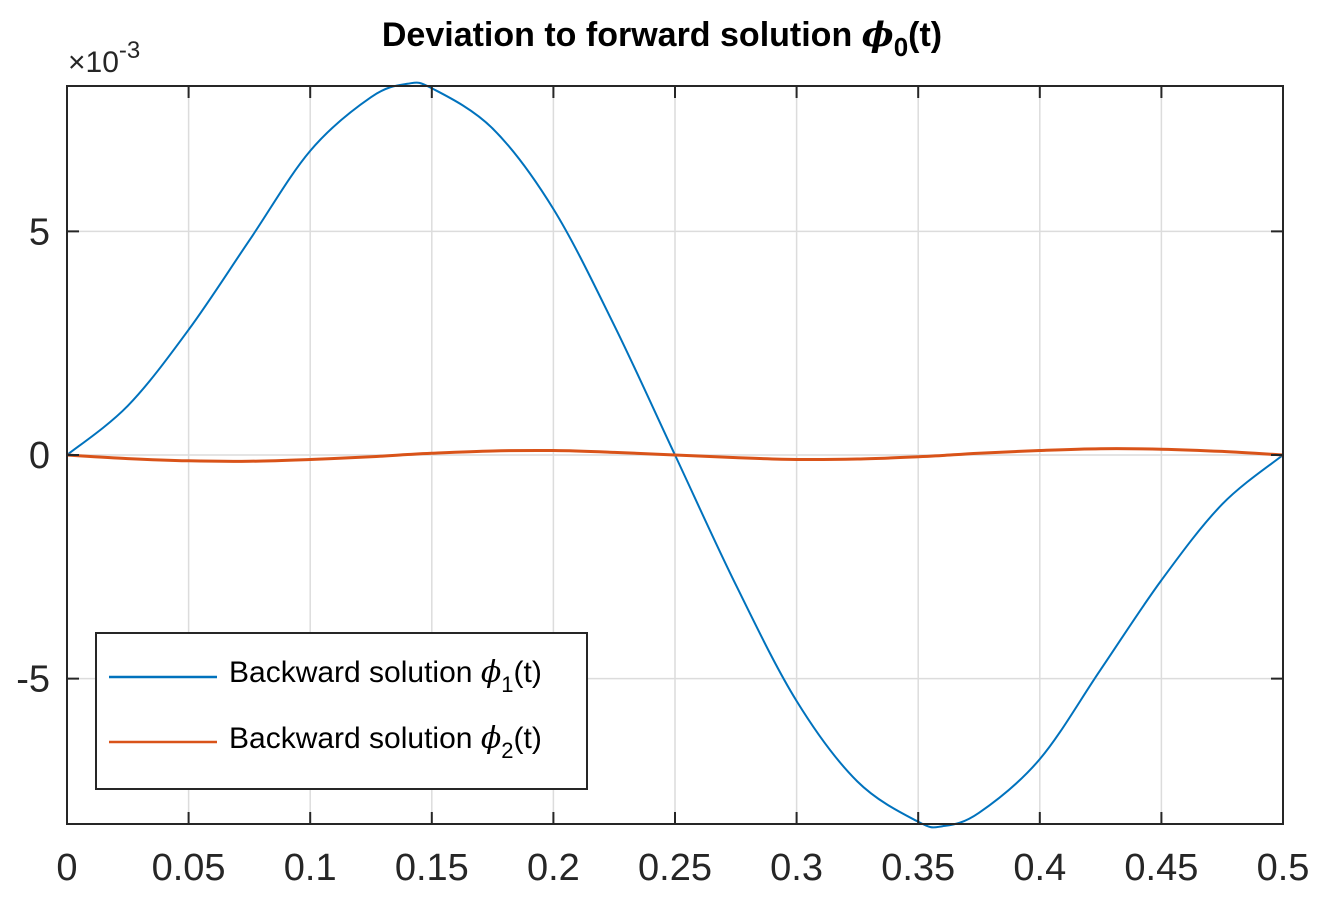  I want to click on legend-box, so click(341, 711).